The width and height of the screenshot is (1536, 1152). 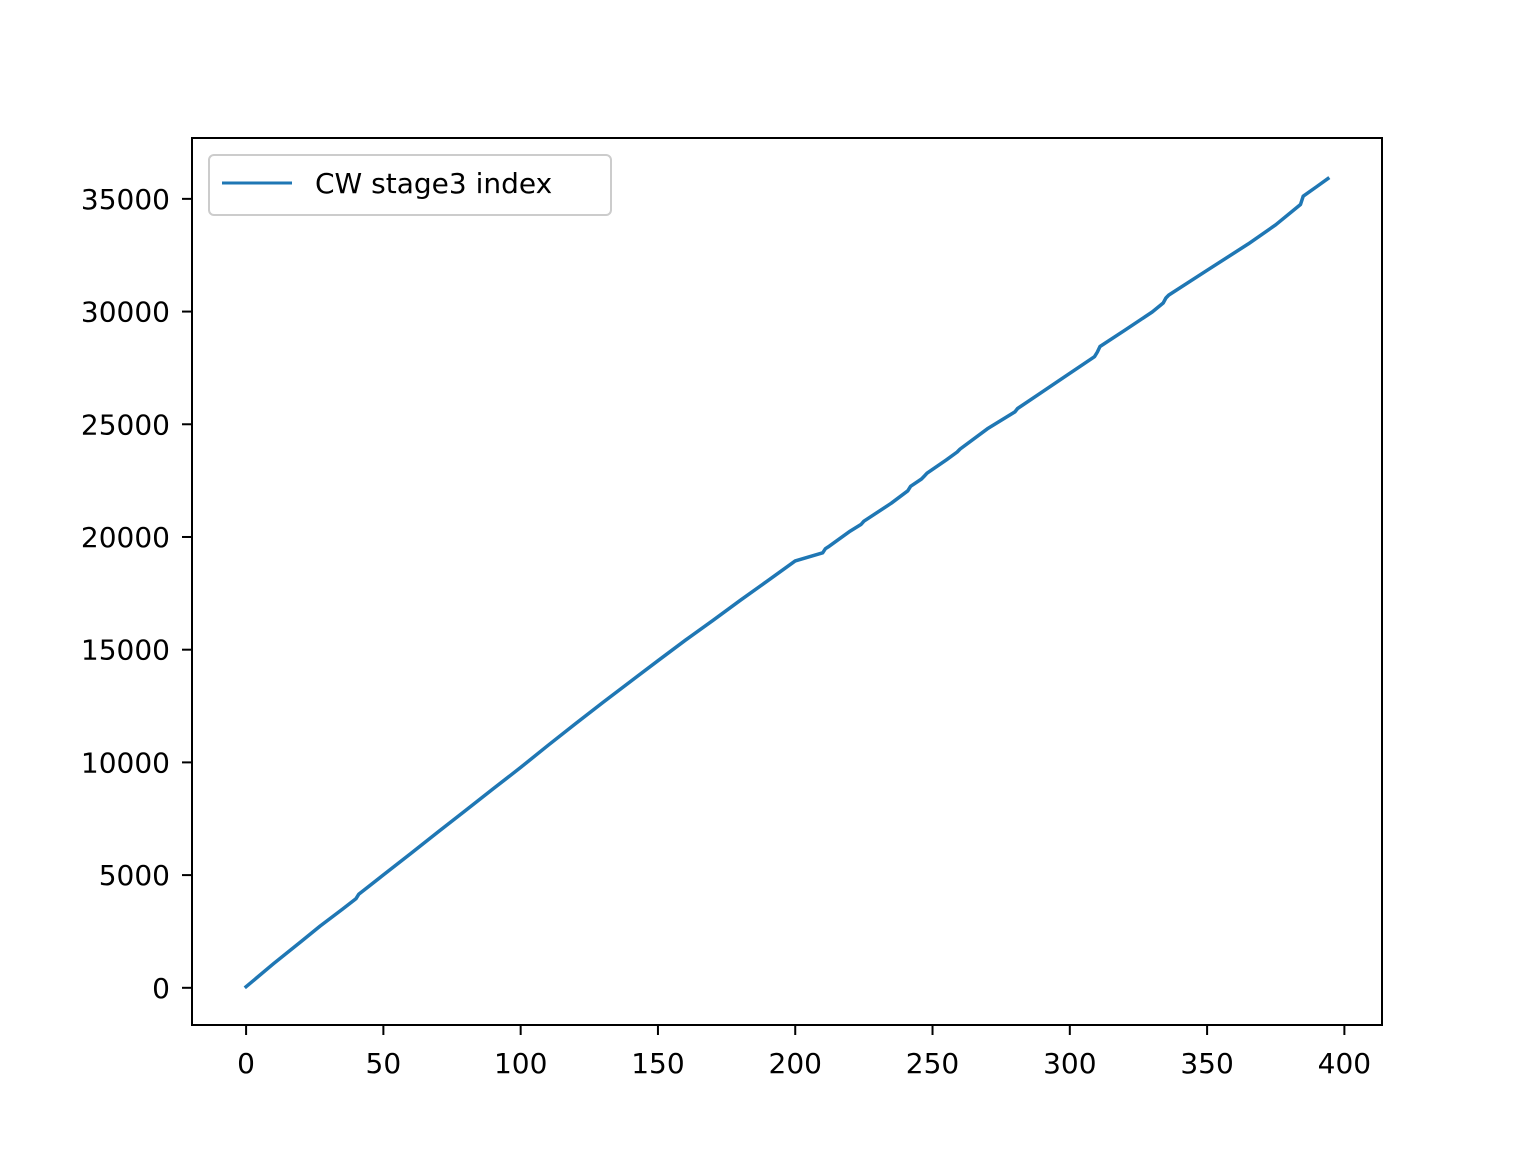 I want to click on y-tick-label: 0, so click(x=161, y=988).